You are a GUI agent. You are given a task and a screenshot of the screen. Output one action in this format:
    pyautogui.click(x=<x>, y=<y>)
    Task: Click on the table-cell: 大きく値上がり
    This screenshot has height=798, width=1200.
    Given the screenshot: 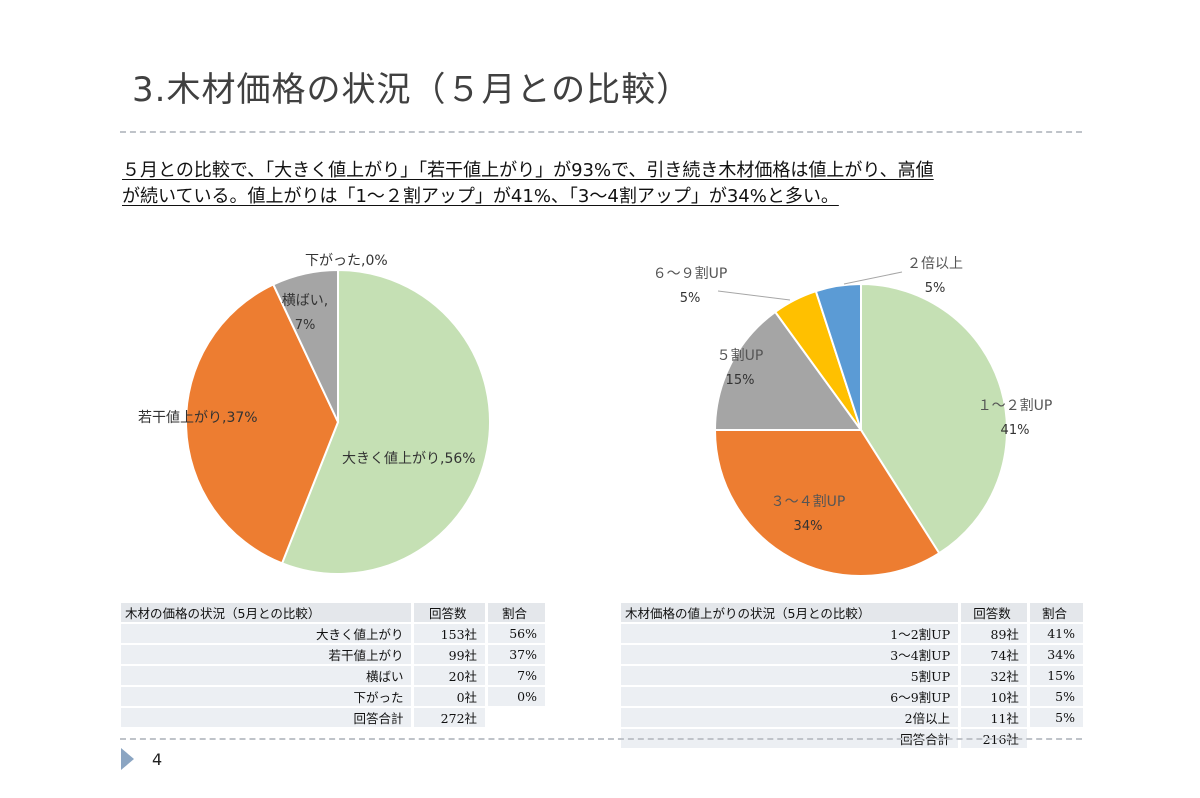 What is the action you would take?
    pyautogui.click(x=266, y=633)
    